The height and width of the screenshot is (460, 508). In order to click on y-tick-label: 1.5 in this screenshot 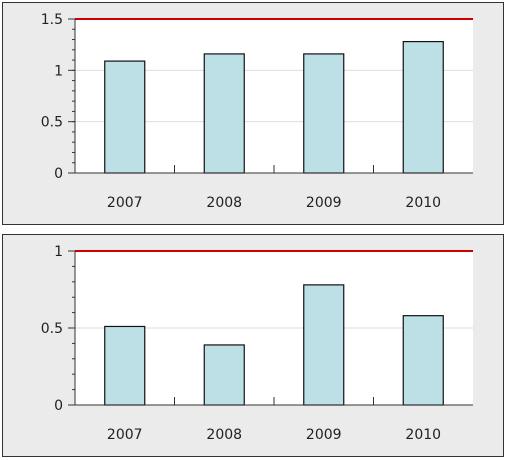, I will do `click(52, 20)`.